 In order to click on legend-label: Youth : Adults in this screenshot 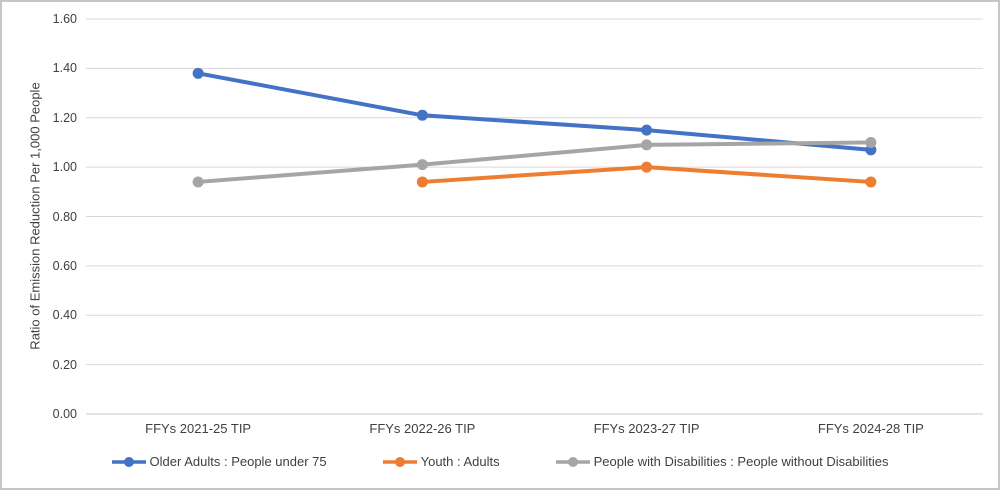, I will do `click(460, 461)`.